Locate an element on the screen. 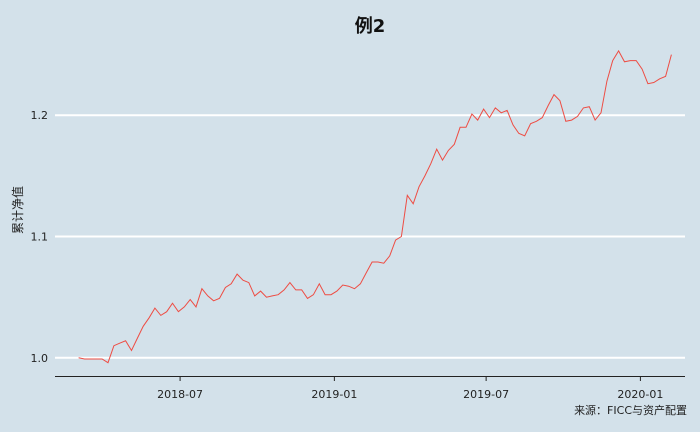 This screenshot has width=700, height=432. x-axis-ticks: 2018-07 2019-01 2019-07 2020-01 is located at coordinates (410, 388).